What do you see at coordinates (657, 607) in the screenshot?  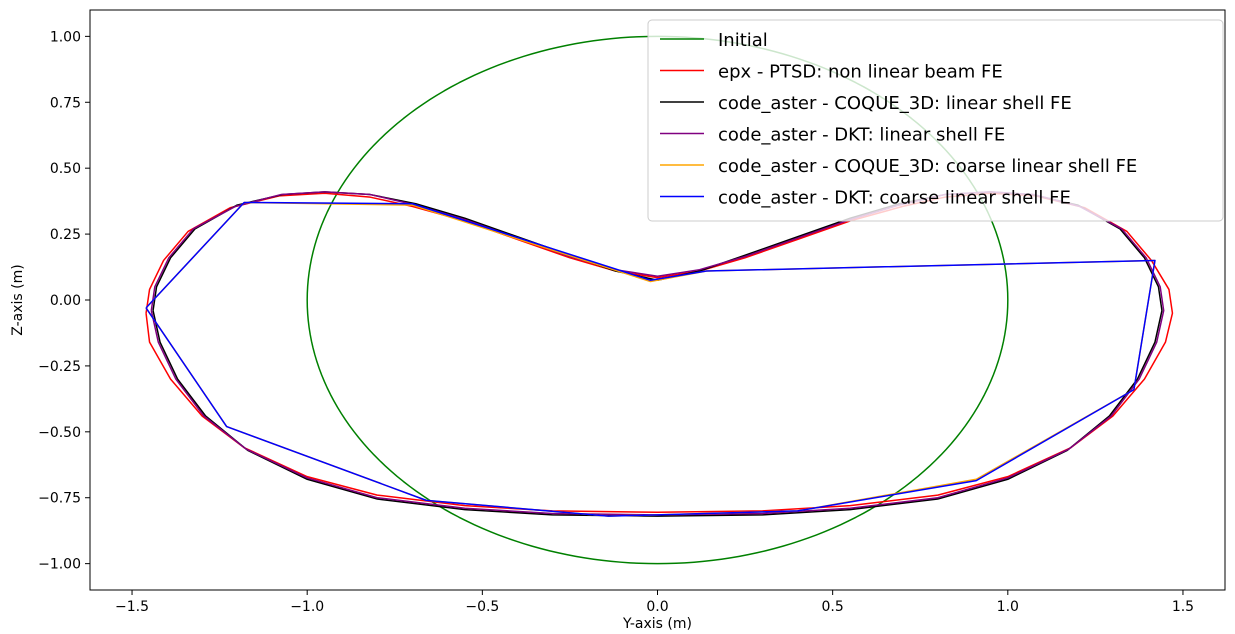 I see `x-tick-label: 0.0` at bounding box center [657, 607].